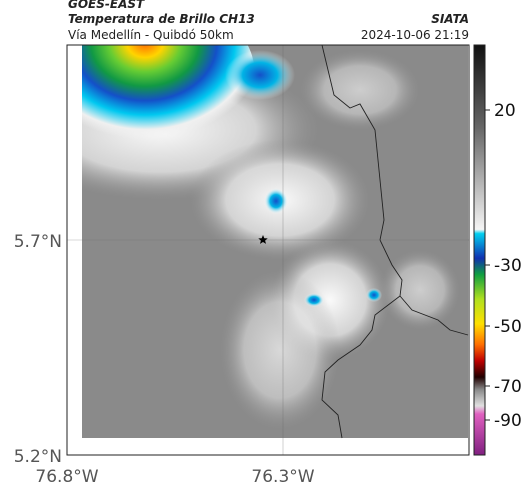  What do you see at coordinates (161, 19) in the screenshot?
I see `title: Temperatura de Brillo CH13` at bounding box center [161, 19].